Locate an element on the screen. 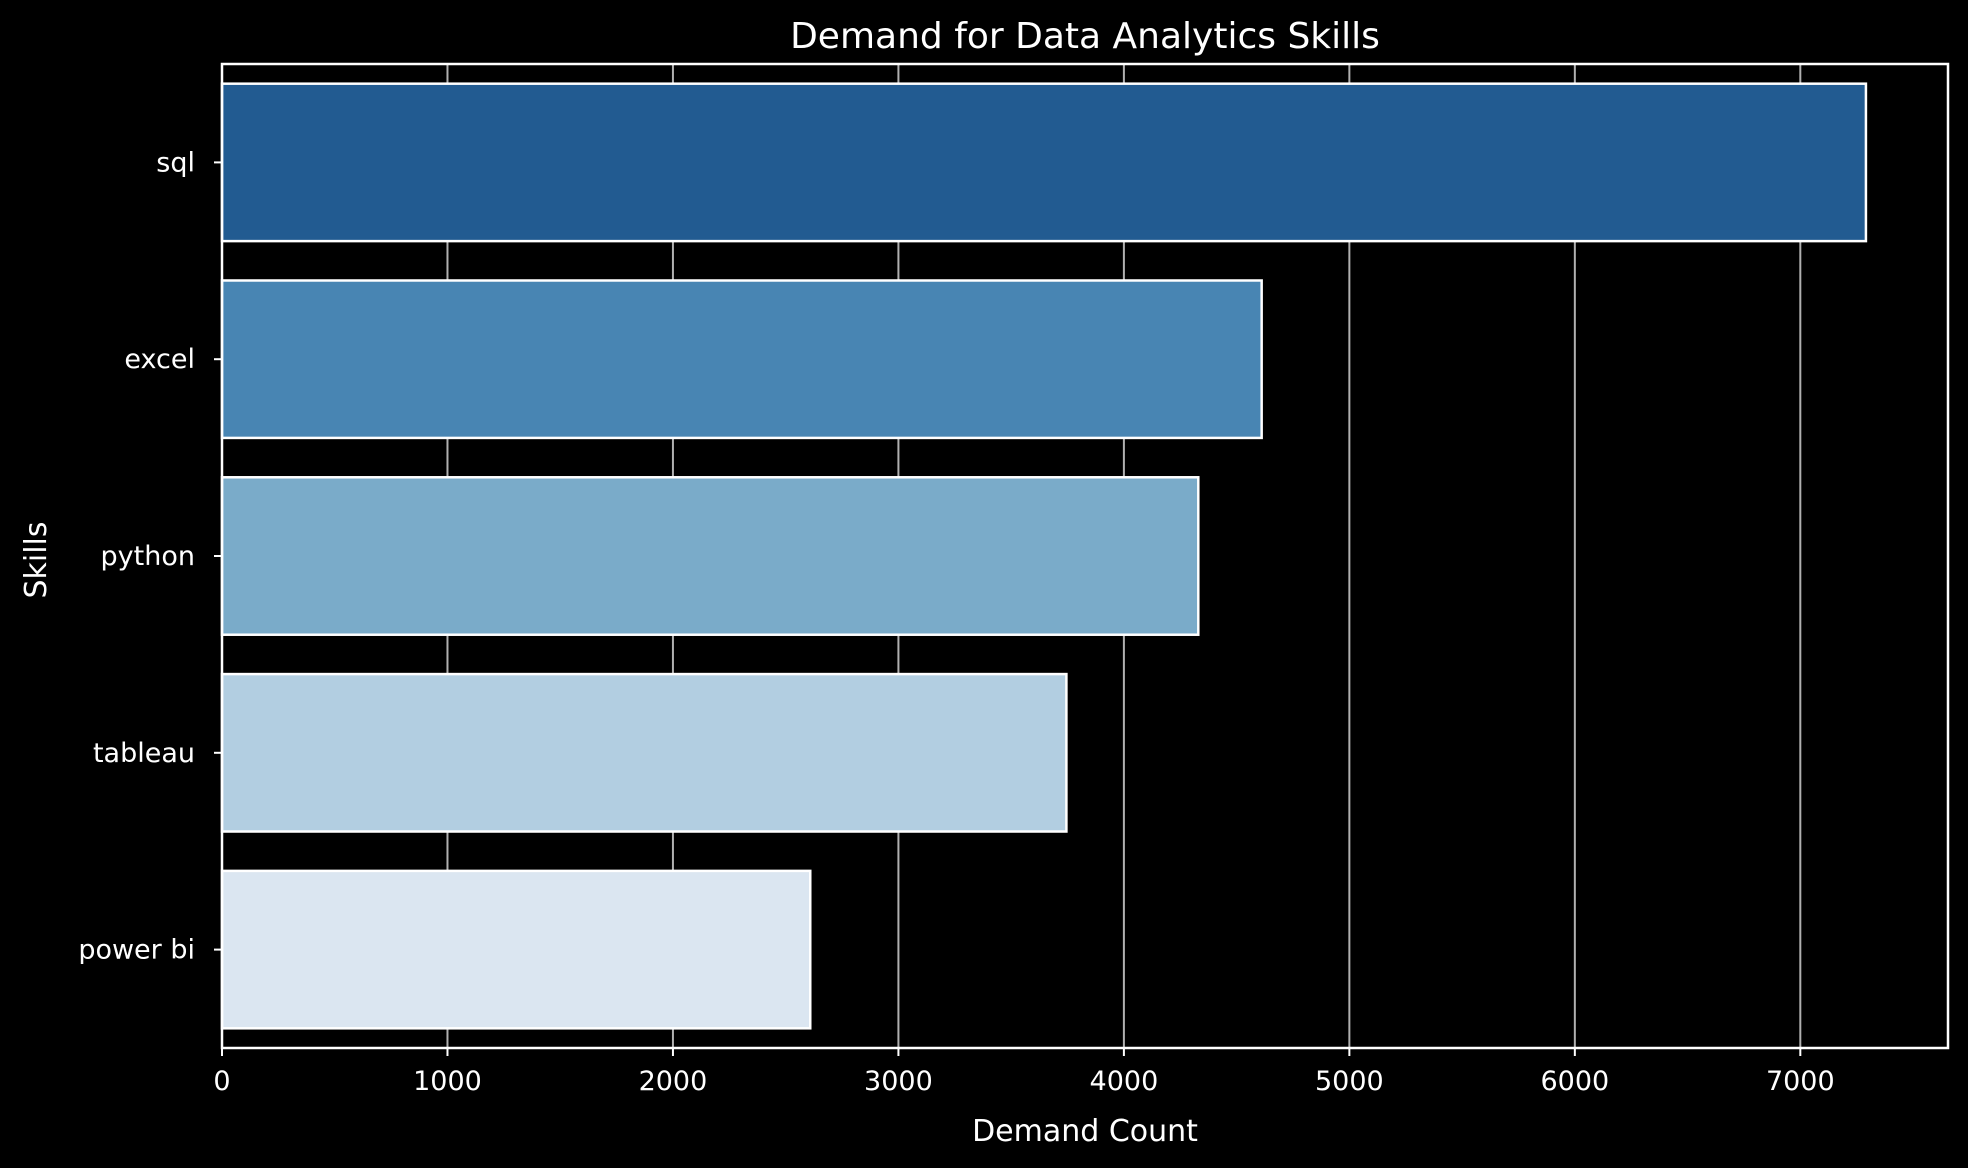  x-tick-label: 3000 is located at coordinates (898, 1081).